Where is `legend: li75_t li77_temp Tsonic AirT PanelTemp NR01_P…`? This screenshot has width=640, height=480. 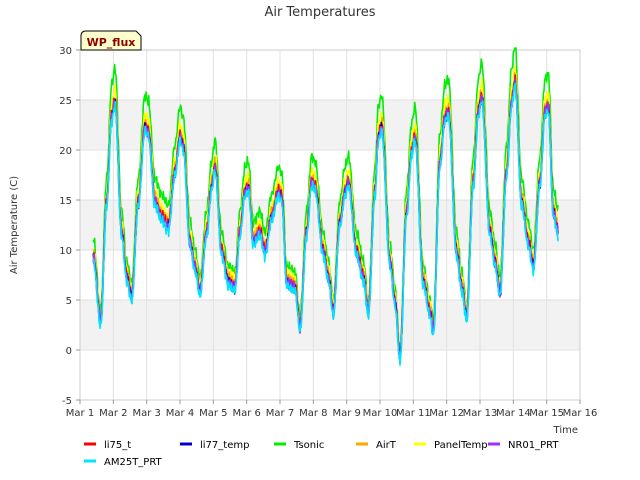
legend: li75_t li77_temp Tsonic AirT PanelTemp NR01_P… is located at coordinates (321, 454).